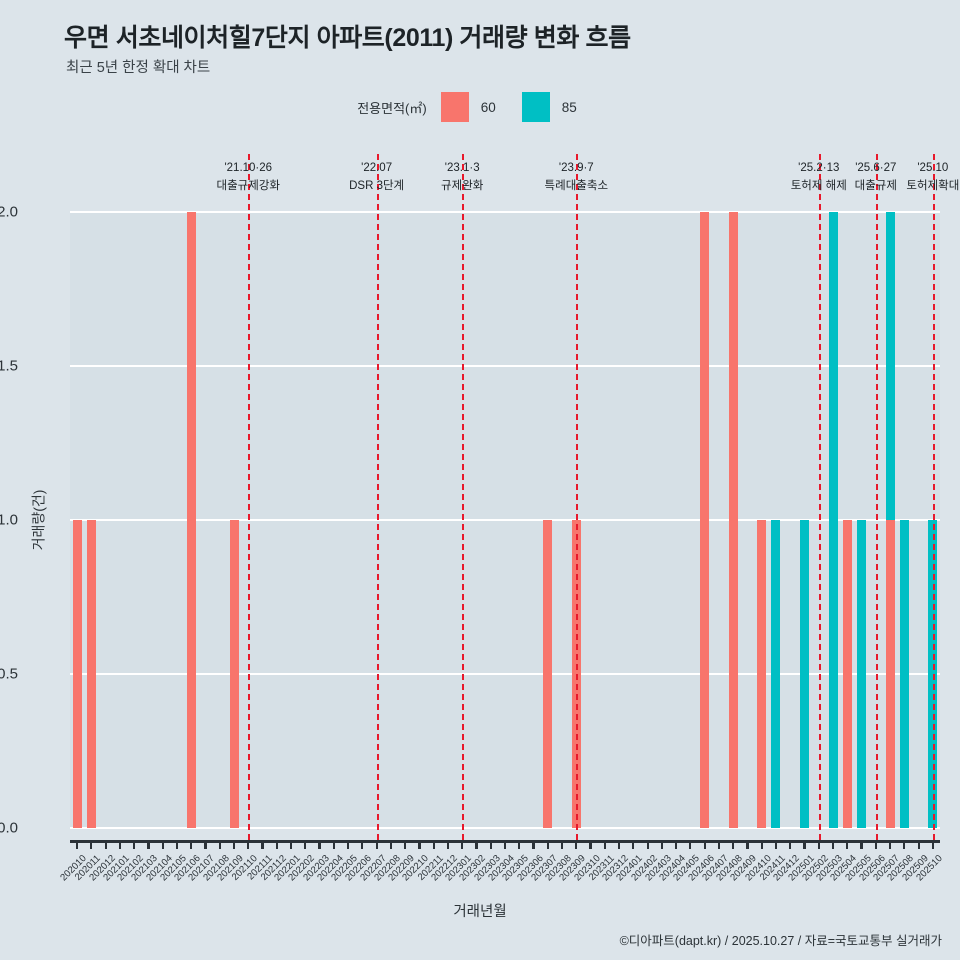  I want to click on legend-title: 전용면적(㎡), so click(392, 108).